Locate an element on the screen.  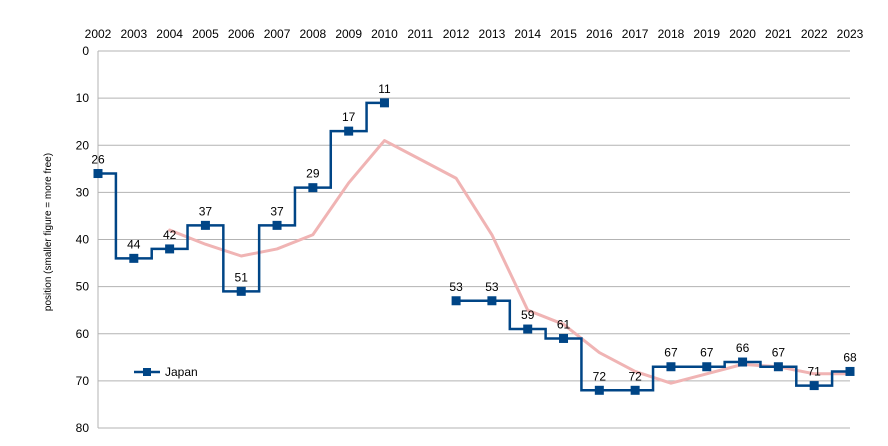
data-label-2005: 37 is located at coordinates (206, 211).